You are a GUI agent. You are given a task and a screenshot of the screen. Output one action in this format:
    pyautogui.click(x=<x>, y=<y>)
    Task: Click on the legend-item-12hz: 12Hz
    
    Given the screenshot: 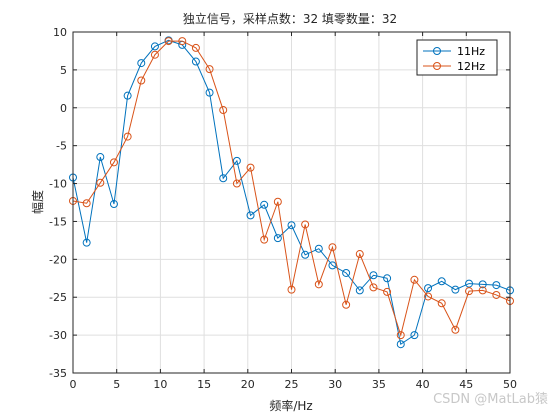 What is the action you would take?
    pyautogui.click(x=454, y=66)
    